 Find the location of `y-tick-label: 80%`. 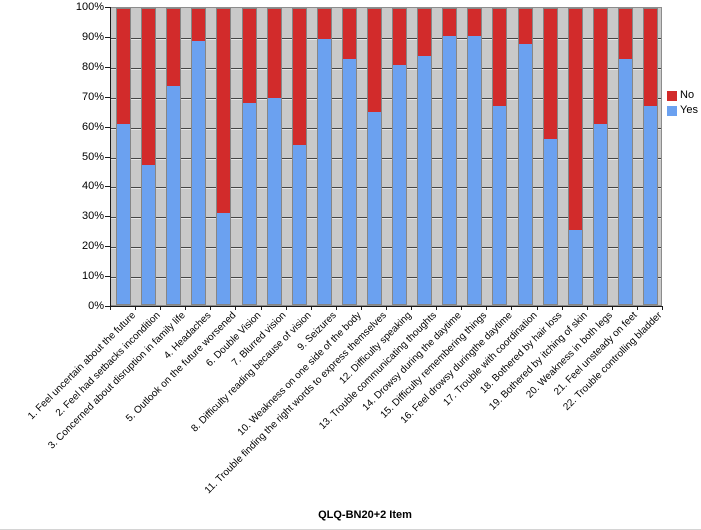

y-tick-label: 80% is located at coordinates (92, 66).